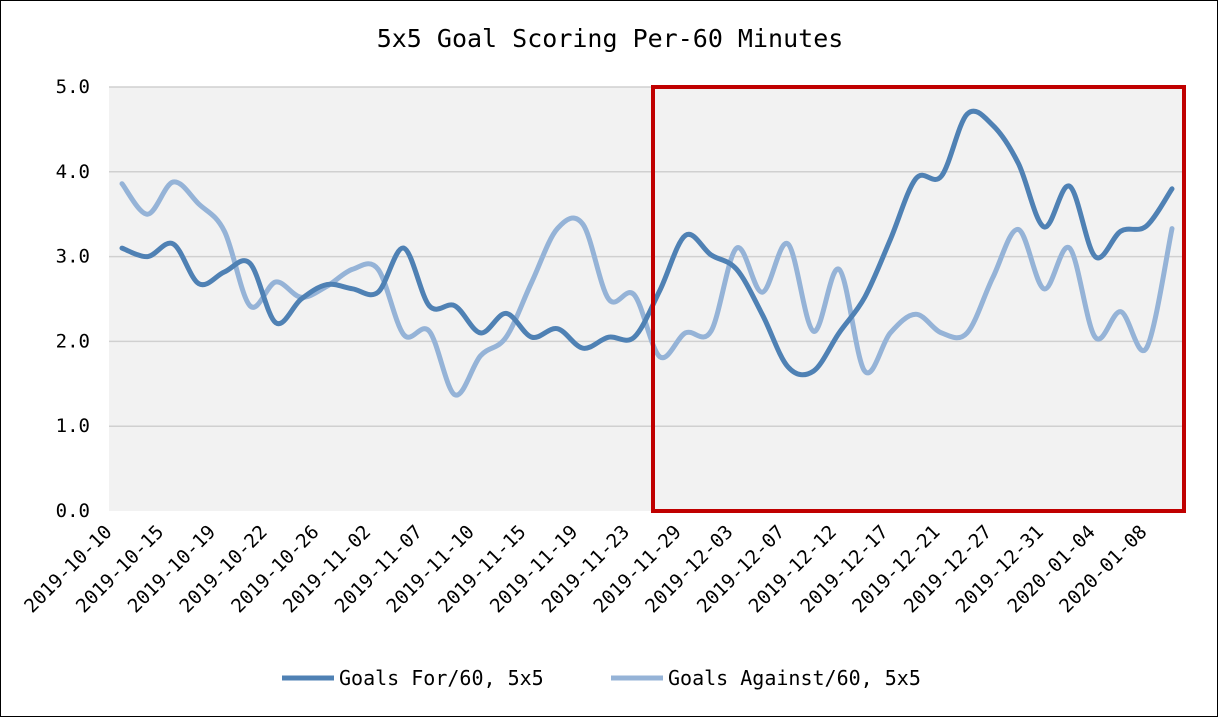 The width and height of the screenshot is (1218, 718). I want to click on y-tick-label-5: 5.0, so click(73, 87).